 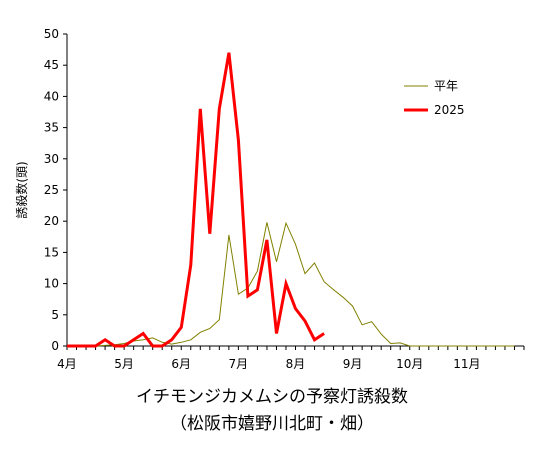 What do you see at coordinates (51, 65) in the screenshot?
I see `y-tick-label: 45` at bounding box center [51, 65].